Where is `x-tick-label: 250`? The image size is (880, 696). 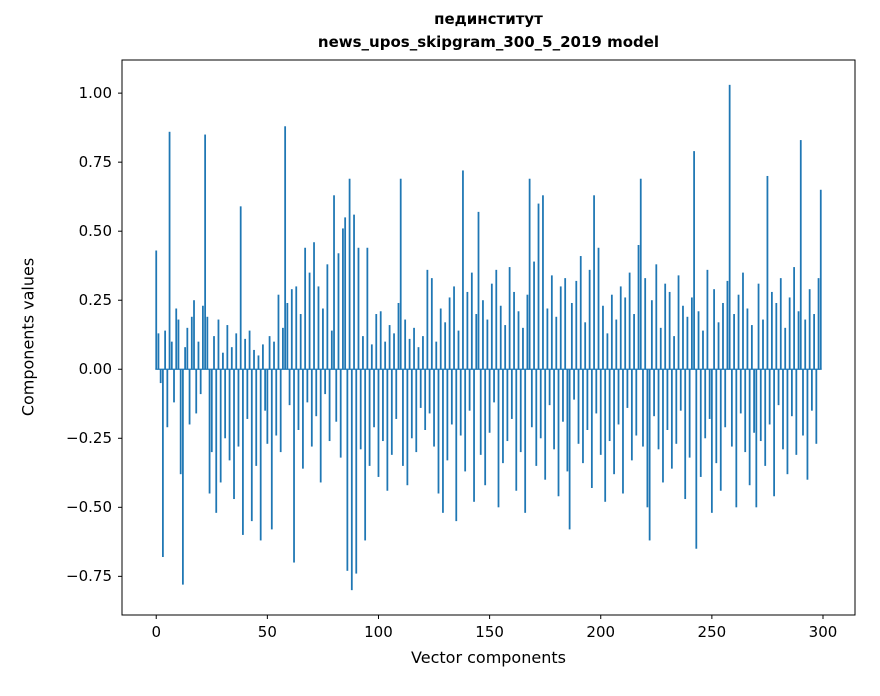 x-tick-label: 250 is located at coordinates (712, 632).